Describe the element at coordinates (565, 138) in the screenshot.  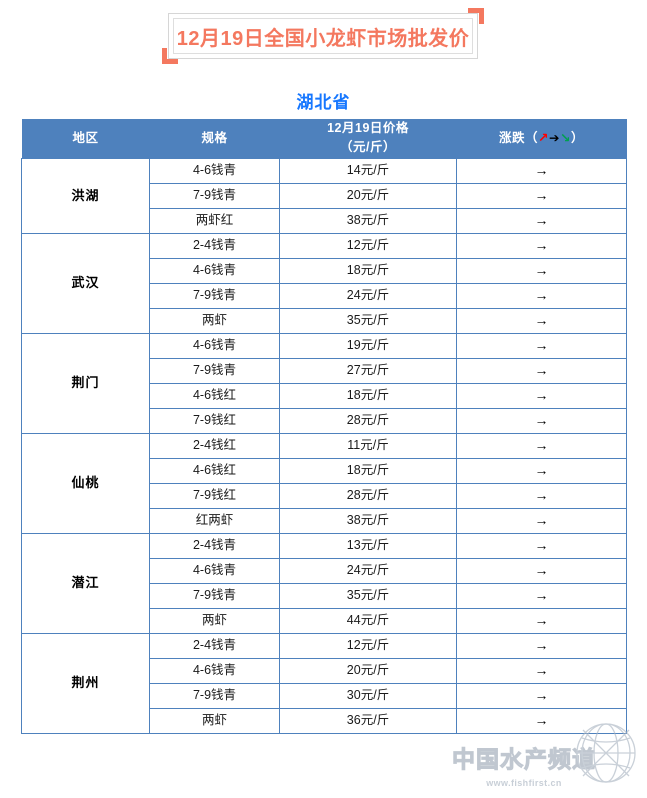
I see `arrow-down-icon: ↘` at that location.